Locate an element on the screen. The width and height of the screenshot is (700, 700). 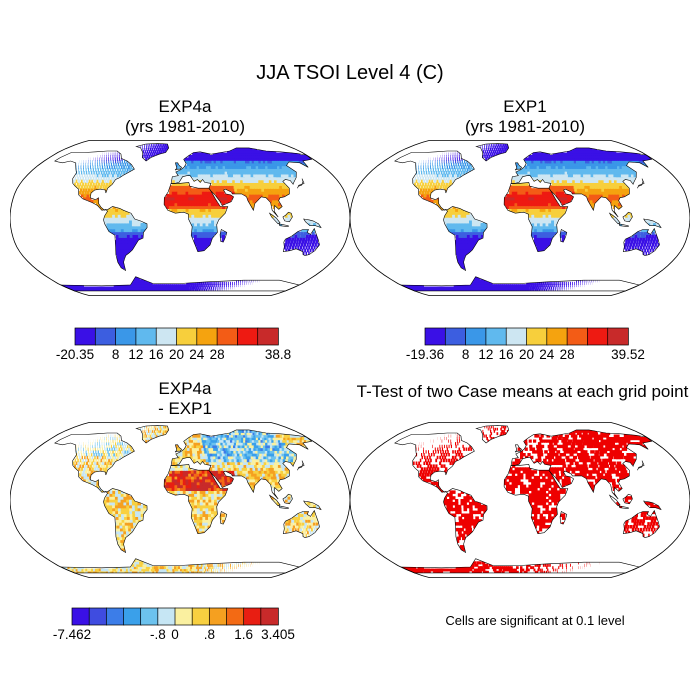
colorbar-tick-label: .8 is located at coordinates (209, 634).